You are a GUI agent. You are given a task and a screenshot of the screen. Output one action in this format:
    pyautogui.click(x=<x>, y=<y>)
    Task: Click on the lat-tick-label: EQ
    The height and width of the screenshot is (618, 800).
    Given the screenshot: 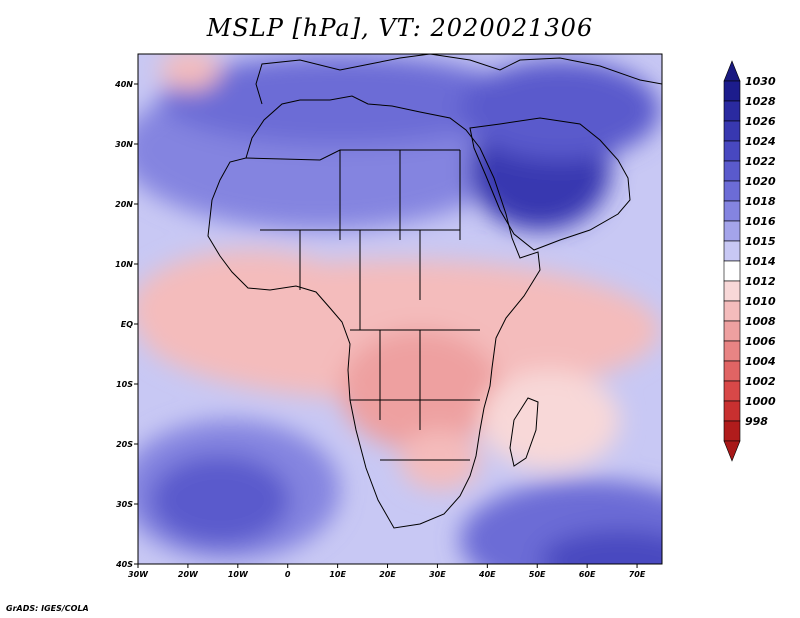 What is the action you would take?
    pyautogui.click(x=127, y=324)
    